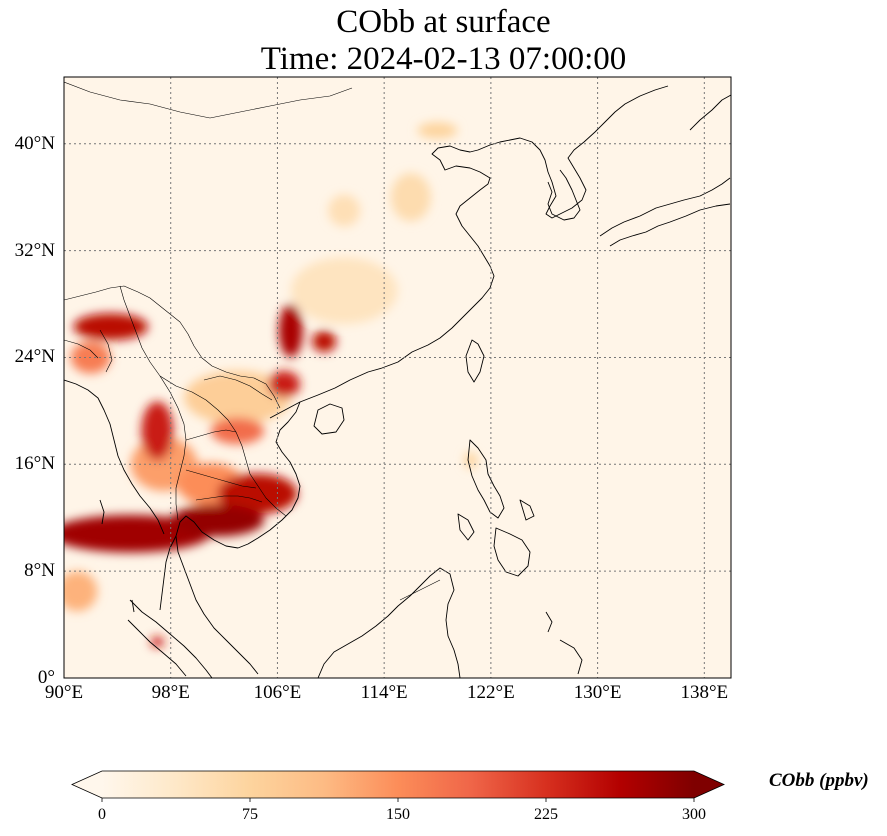  I want to click on colorbar-extend-min, so click(87, 784).